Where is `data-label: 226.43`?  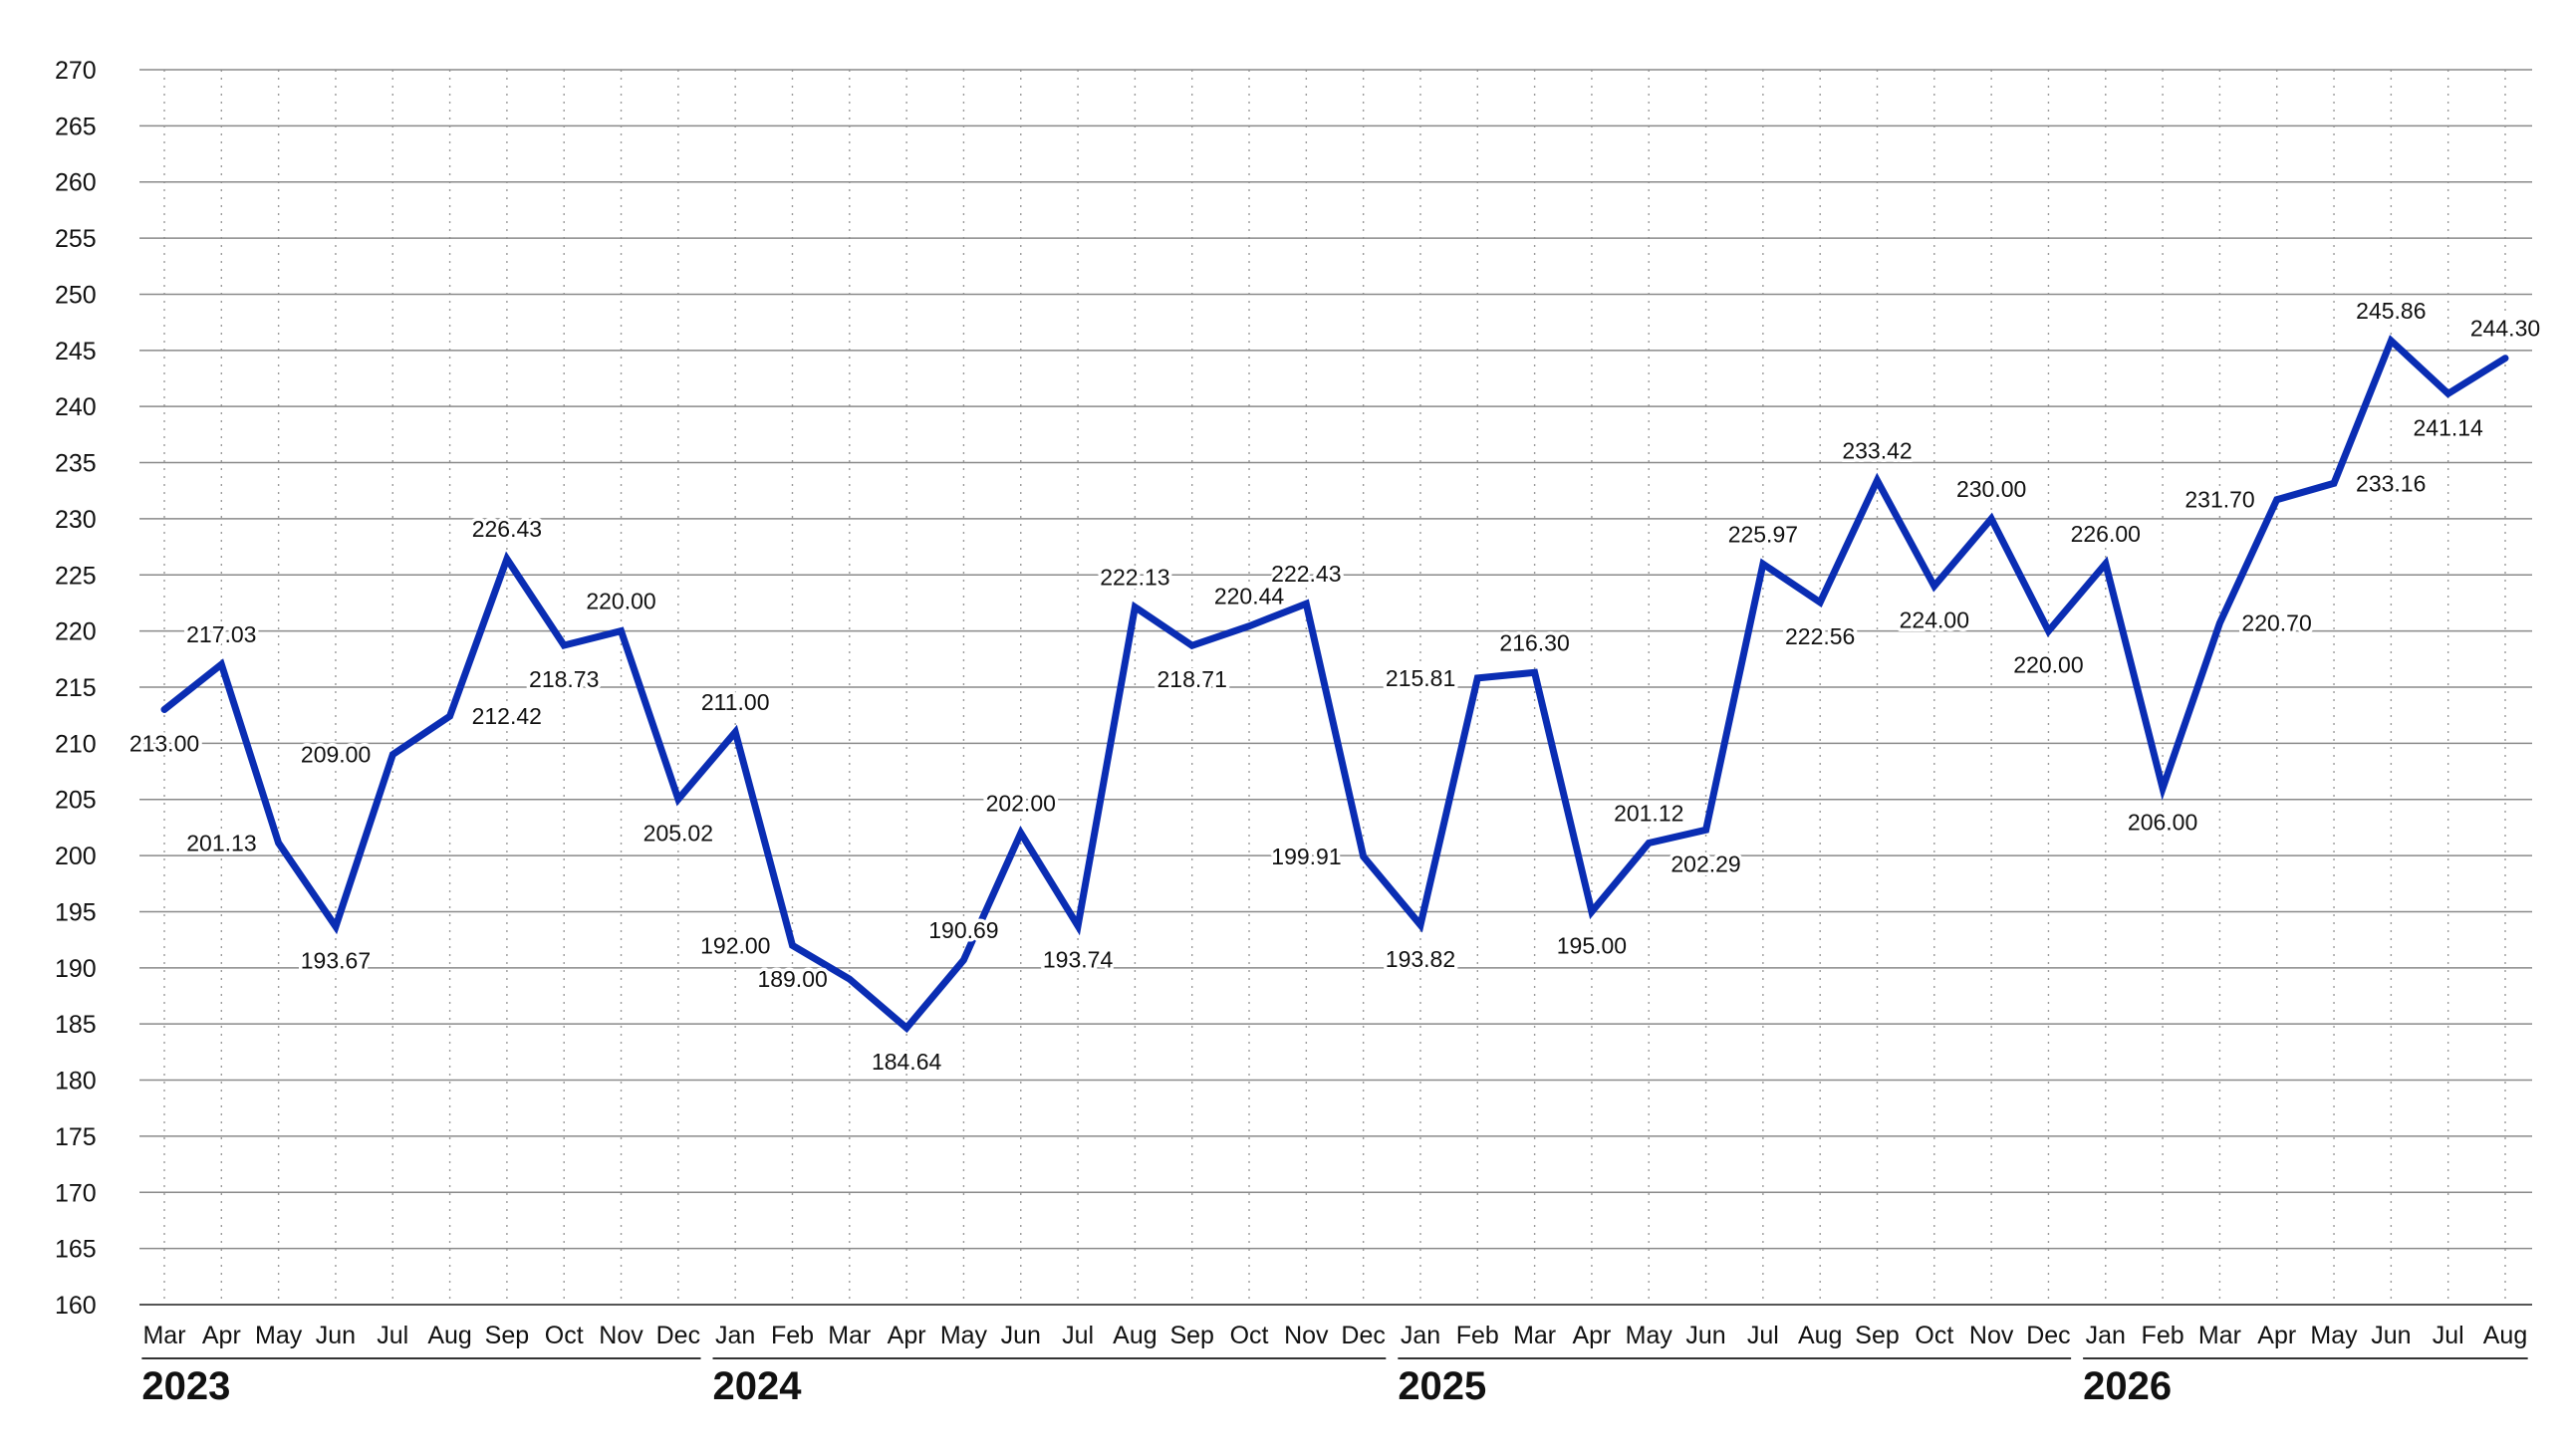
data-label: 226.43 is located at coordinates (507, 529).